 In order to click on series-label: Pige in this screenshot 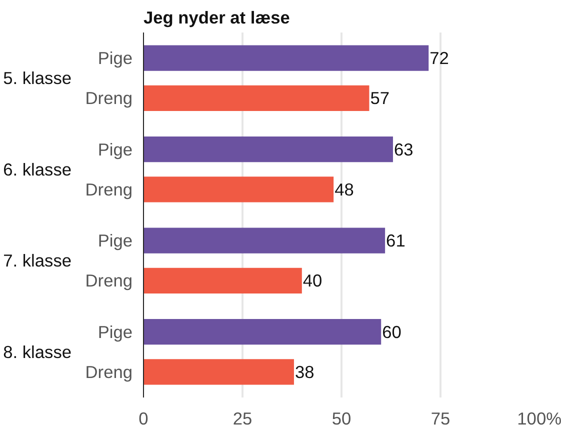, I will do `click(115, 58)`.